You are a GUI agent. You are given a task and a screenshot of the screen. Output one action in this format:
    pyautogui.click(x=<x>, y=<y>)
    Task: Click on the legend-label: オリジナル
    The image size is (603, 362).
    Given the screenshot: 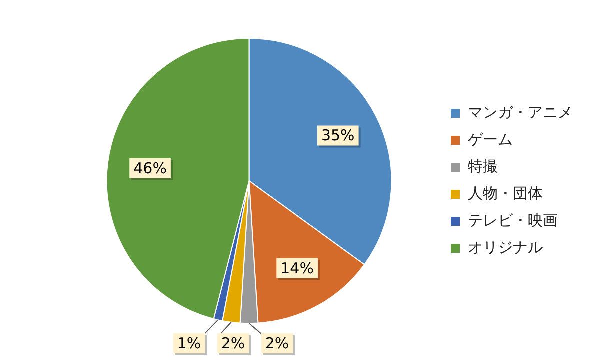 What is the action you would take?
    pyautogui.click(x=505, y=247)
    